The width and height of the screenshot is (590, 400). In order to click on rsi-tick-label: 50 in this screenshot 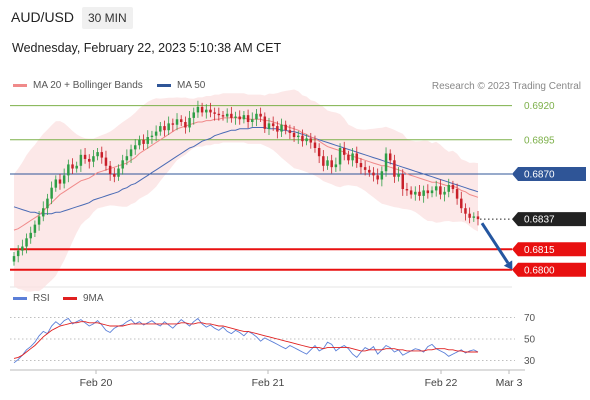, I will do `click(530, 340)`.